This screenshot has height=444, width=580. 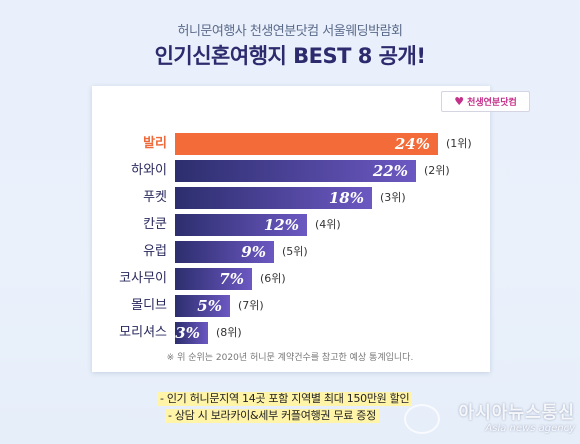 I want to click on watermark-seal, so click(x=422, y=419).